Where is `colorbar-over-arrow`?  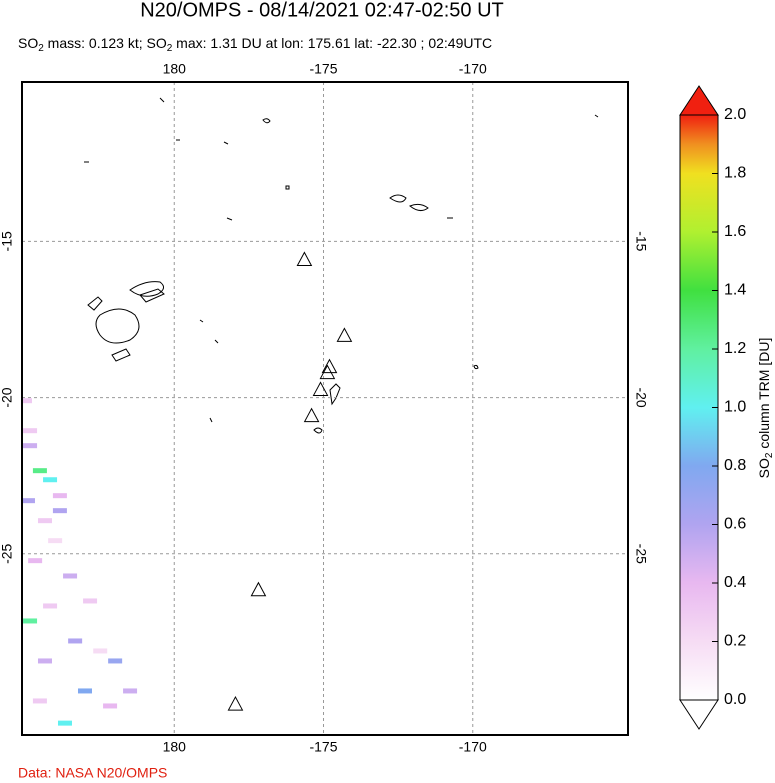
colorbar-over-arrow is located at coordinates (699, 100).